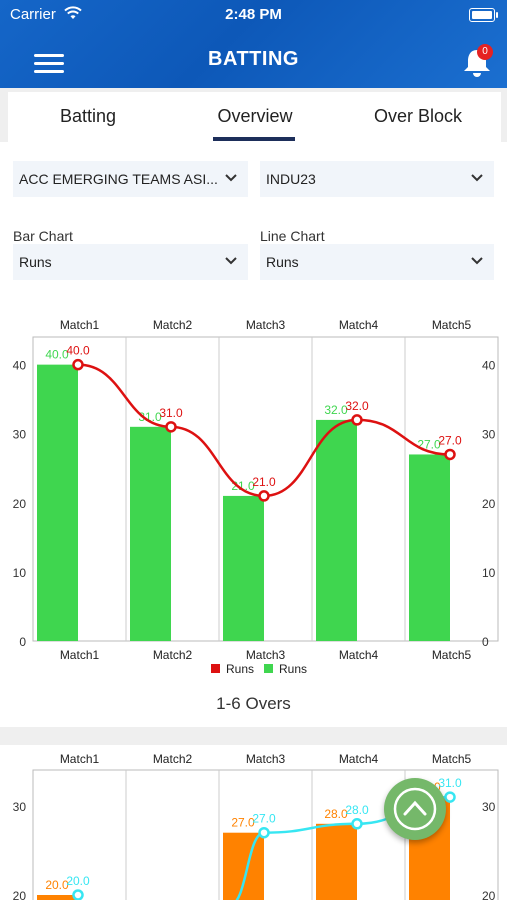 The width and height of the screenshot is (507, 900). Describe the element at coordinates (33, 14) in the screenshot. I see `carrier-label: Carrier` at that location.